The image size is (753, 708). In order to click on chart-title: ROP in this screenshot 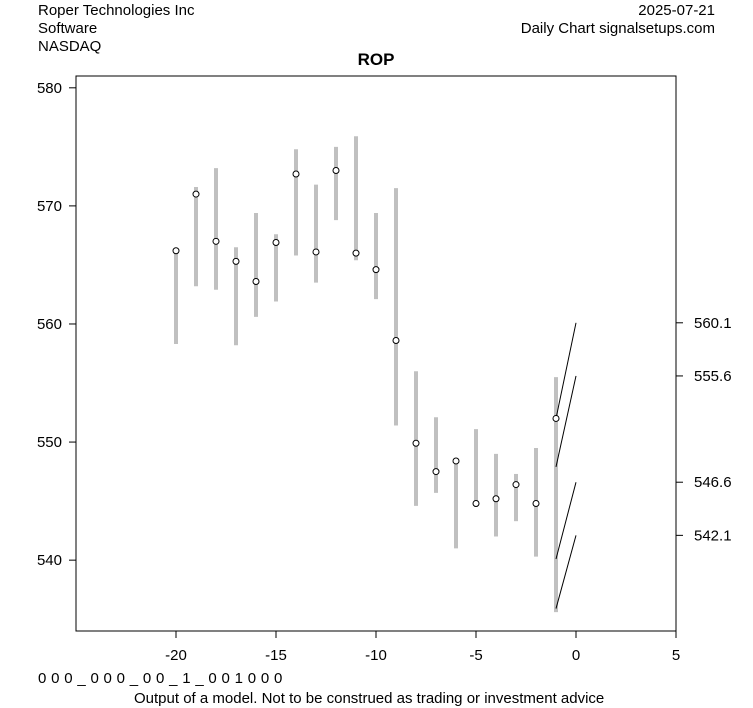, I will do `click(376, 59)`.